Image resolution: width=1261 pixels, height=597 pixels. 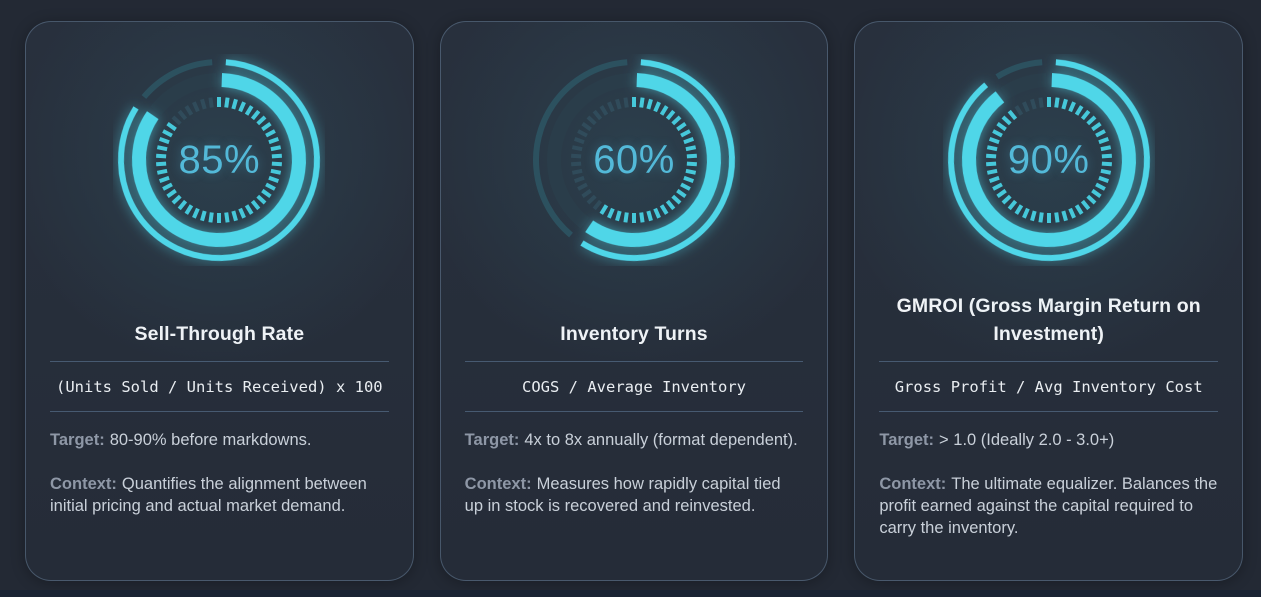 I want to click on formula-area: (Units Sold / Units Received) x 100, so click(x=219, y=386).